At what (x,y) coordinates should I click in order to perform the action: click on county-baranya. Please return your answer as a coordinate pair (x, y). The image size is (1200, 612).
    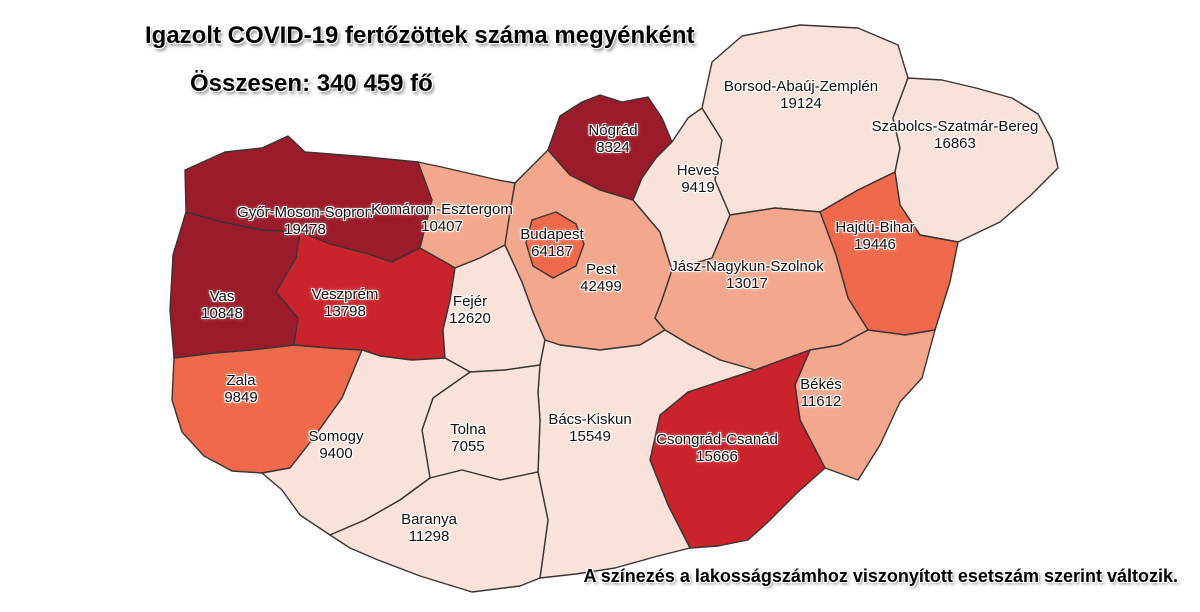
    Looking at the image, I should click on (439, 531).